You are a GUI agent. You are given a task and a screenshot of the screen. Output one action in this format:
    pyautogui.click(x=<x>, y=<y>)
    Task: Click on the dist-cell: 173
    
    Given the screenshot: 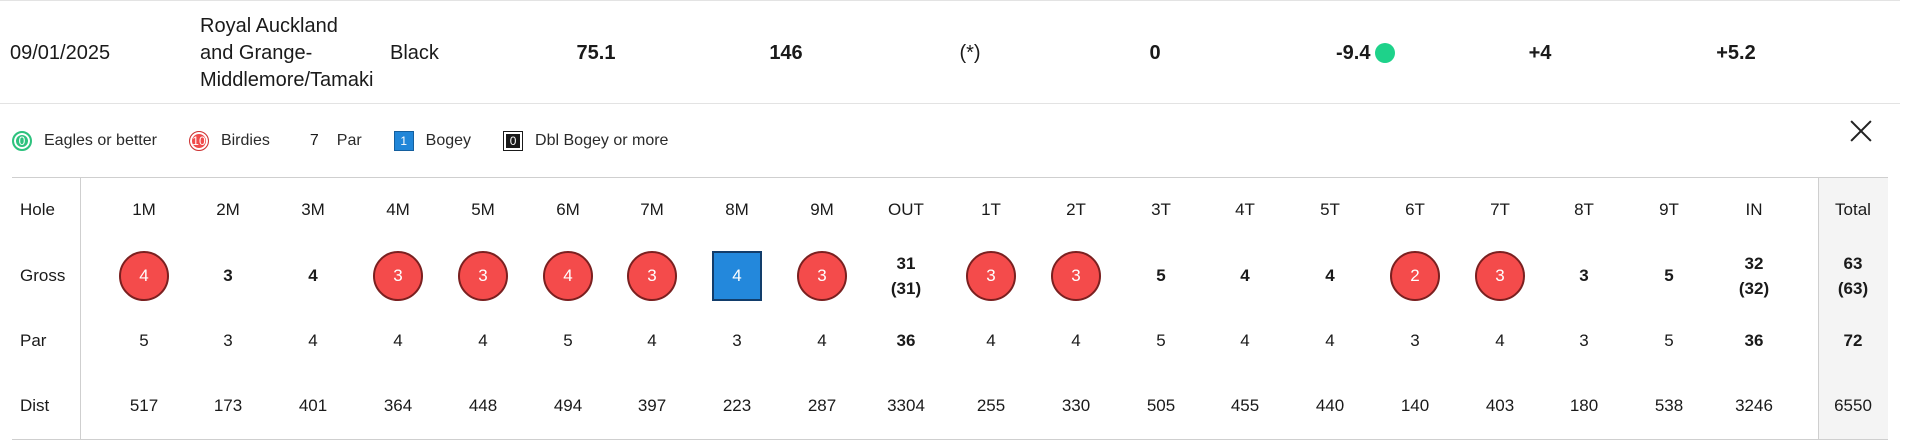 What is the action you would take?
    pyautogui.click(x=228, y=405)
    